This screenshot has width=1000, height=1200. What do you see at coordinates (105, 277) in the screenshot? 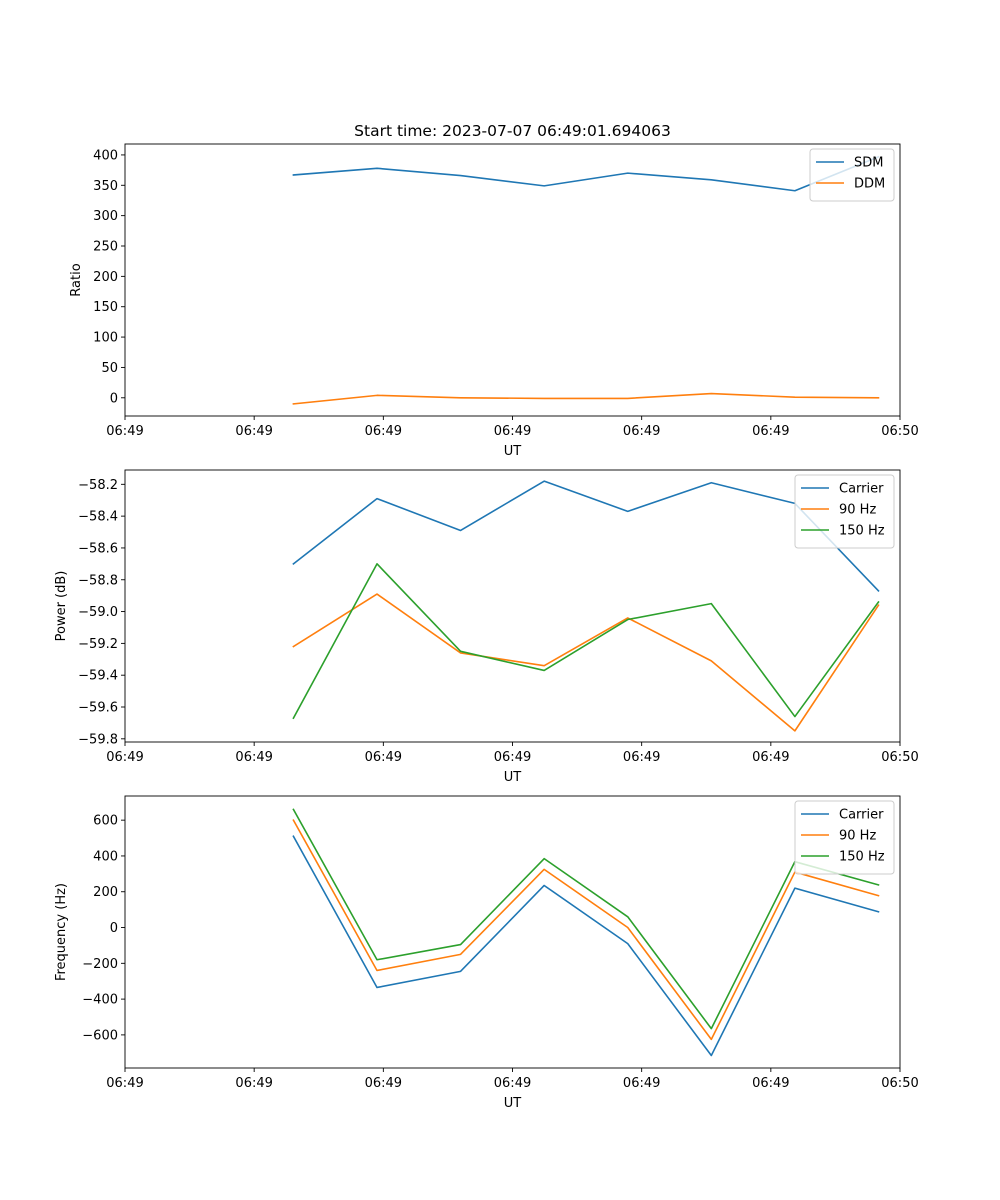
I see `plot-ratio-y-tick-label: 200` at bounding box center [105, 277].